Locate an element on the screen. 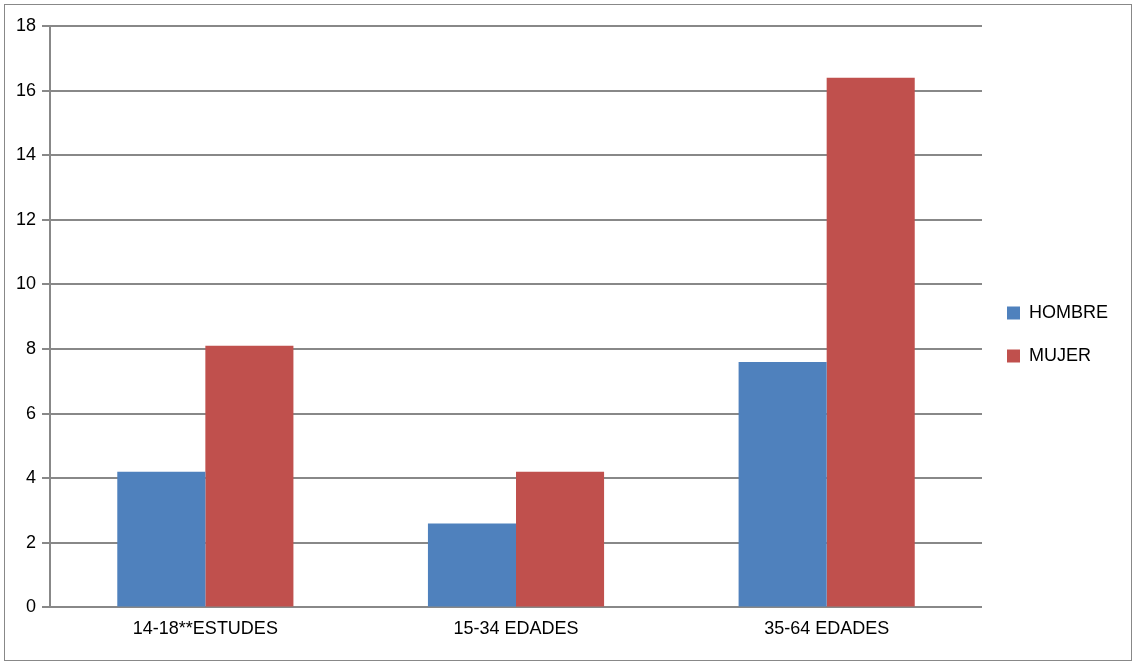  y-tick-label: 16 is located at coordinates (26, 89).